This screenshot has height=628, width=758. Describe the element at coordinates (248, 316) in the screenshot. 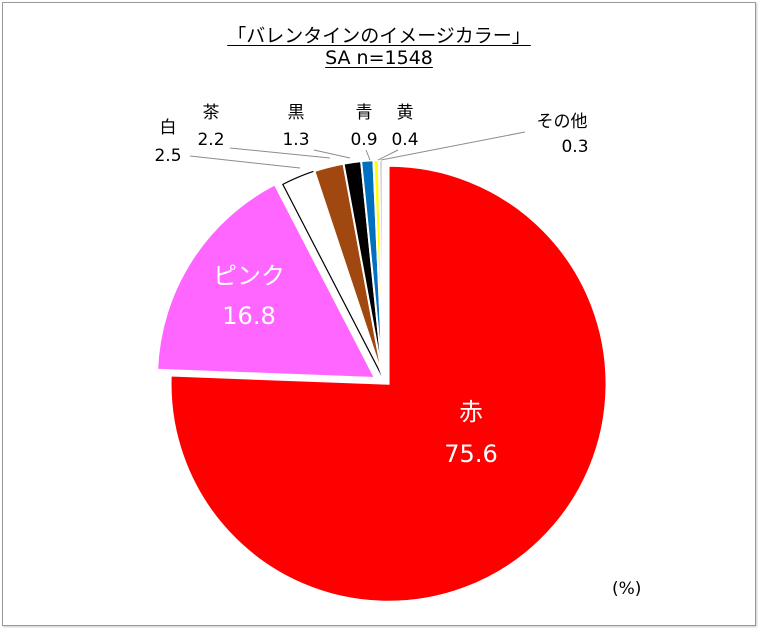

I see `slice-value-1: 16.8` at that location.